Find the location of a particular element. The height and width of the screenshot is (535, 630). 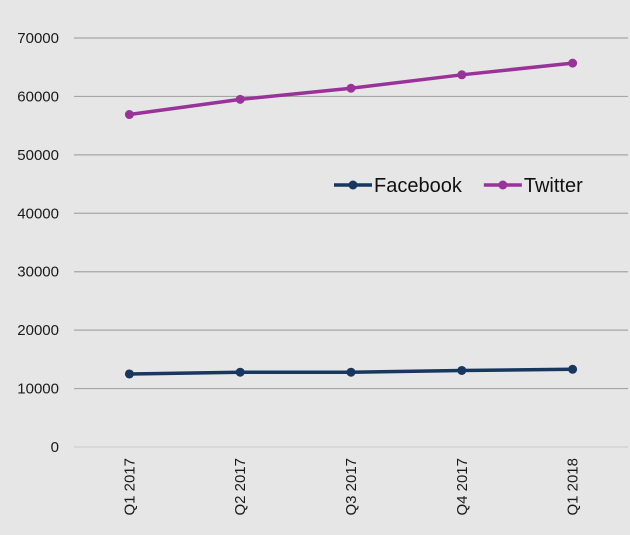

y-tick-label: 50000 is located at coordinates (38, 155).